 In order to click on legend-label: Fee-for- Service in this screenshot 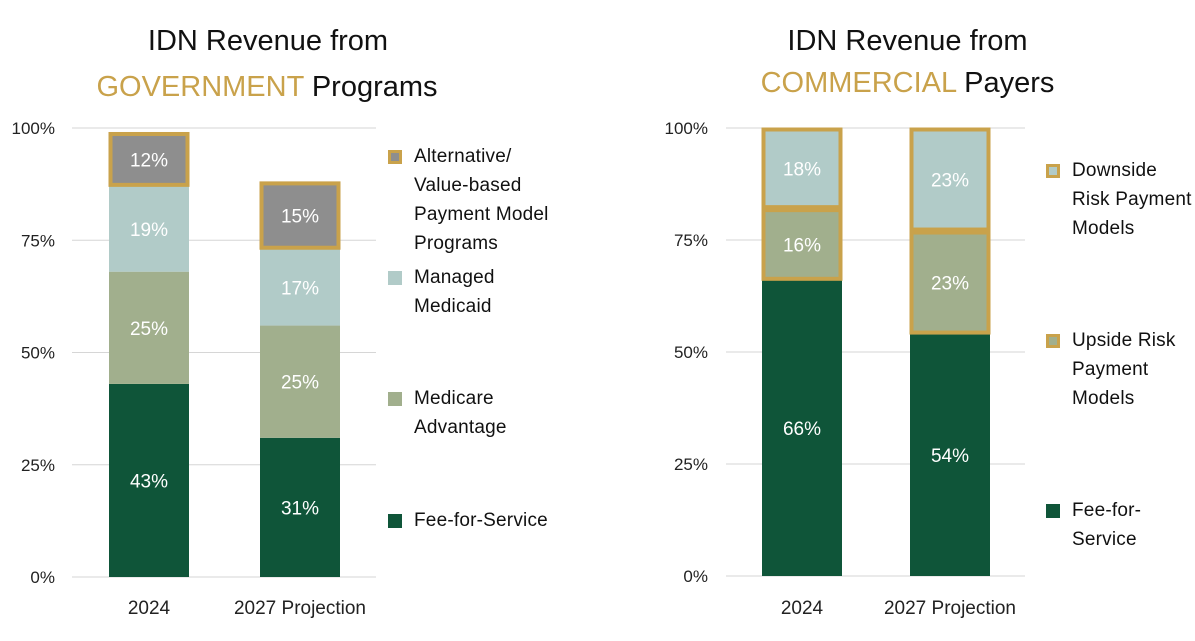, I will do `click(1107, 525)`.